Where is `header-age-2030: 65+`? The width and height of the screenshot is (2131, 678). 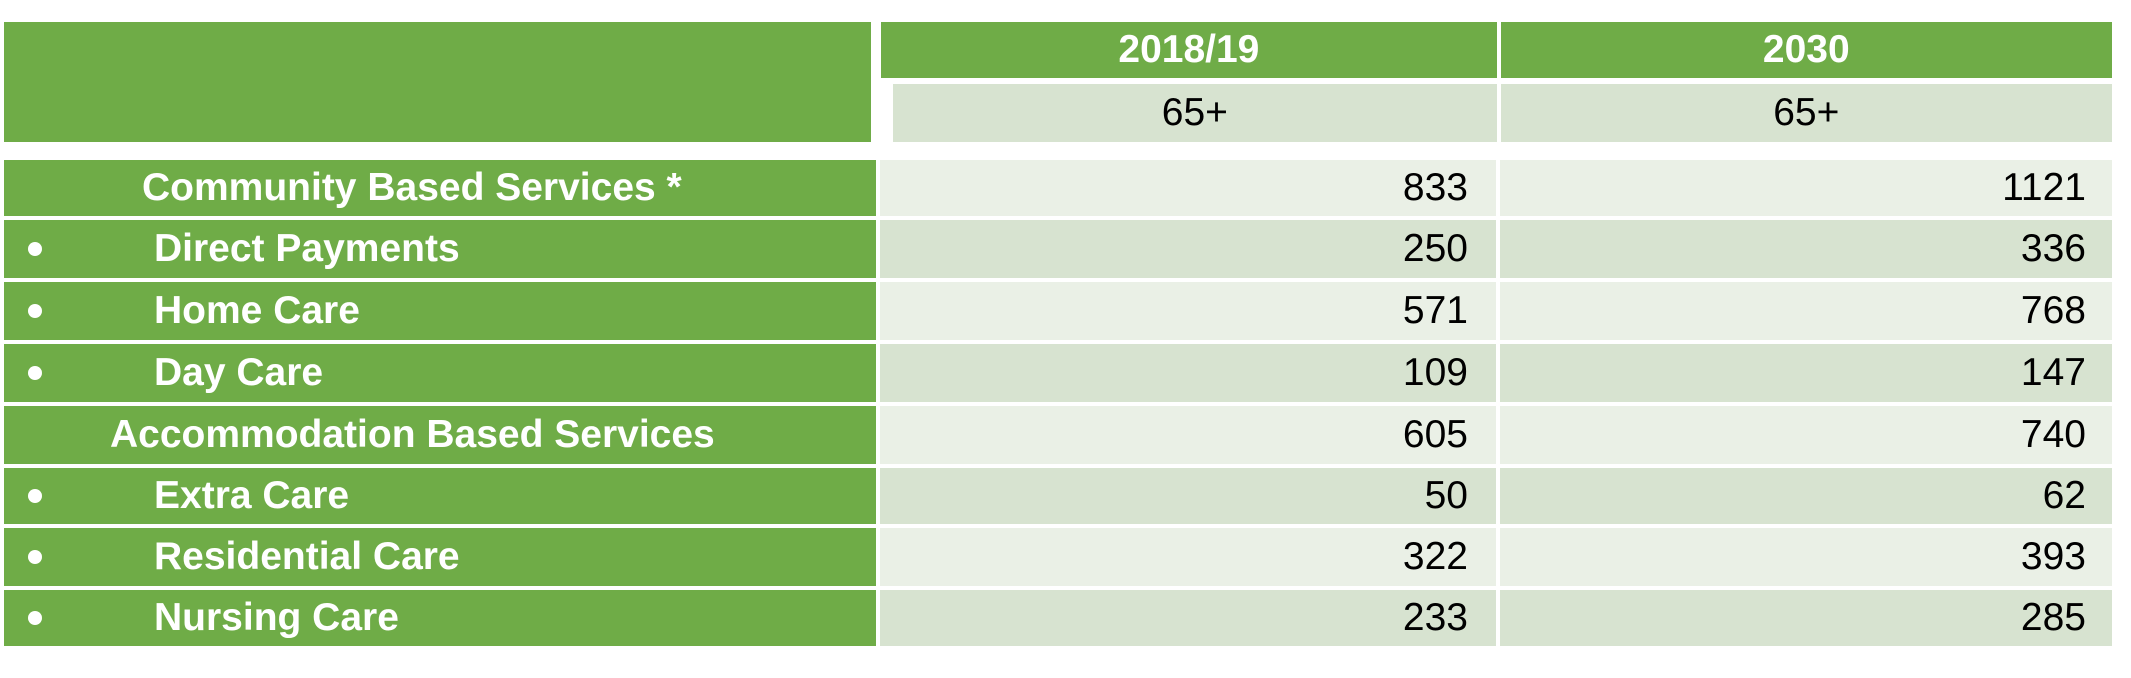 header-age-2030: 65+ is located at coordinates (1806, 113).